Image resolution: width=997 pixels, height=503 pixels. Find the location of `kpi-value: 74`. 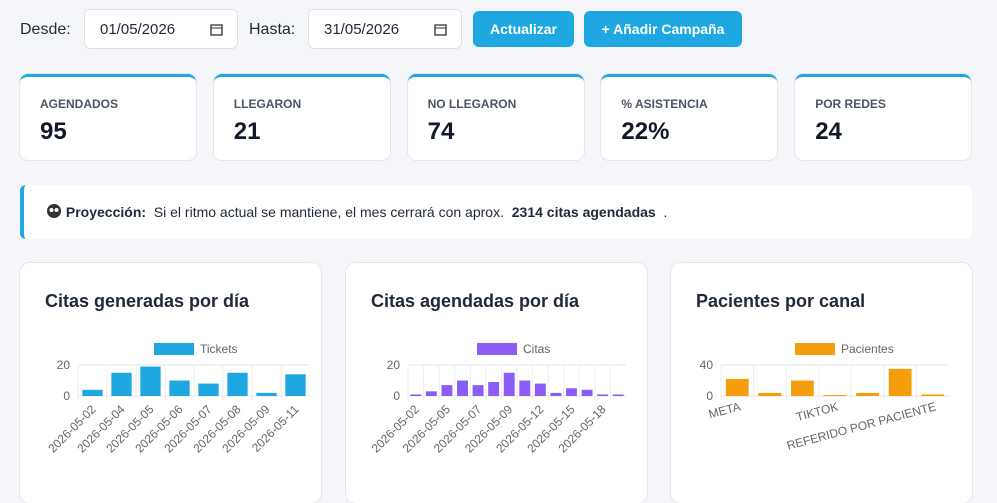

kpi-value: 74 is located at coordinates (441, 131).